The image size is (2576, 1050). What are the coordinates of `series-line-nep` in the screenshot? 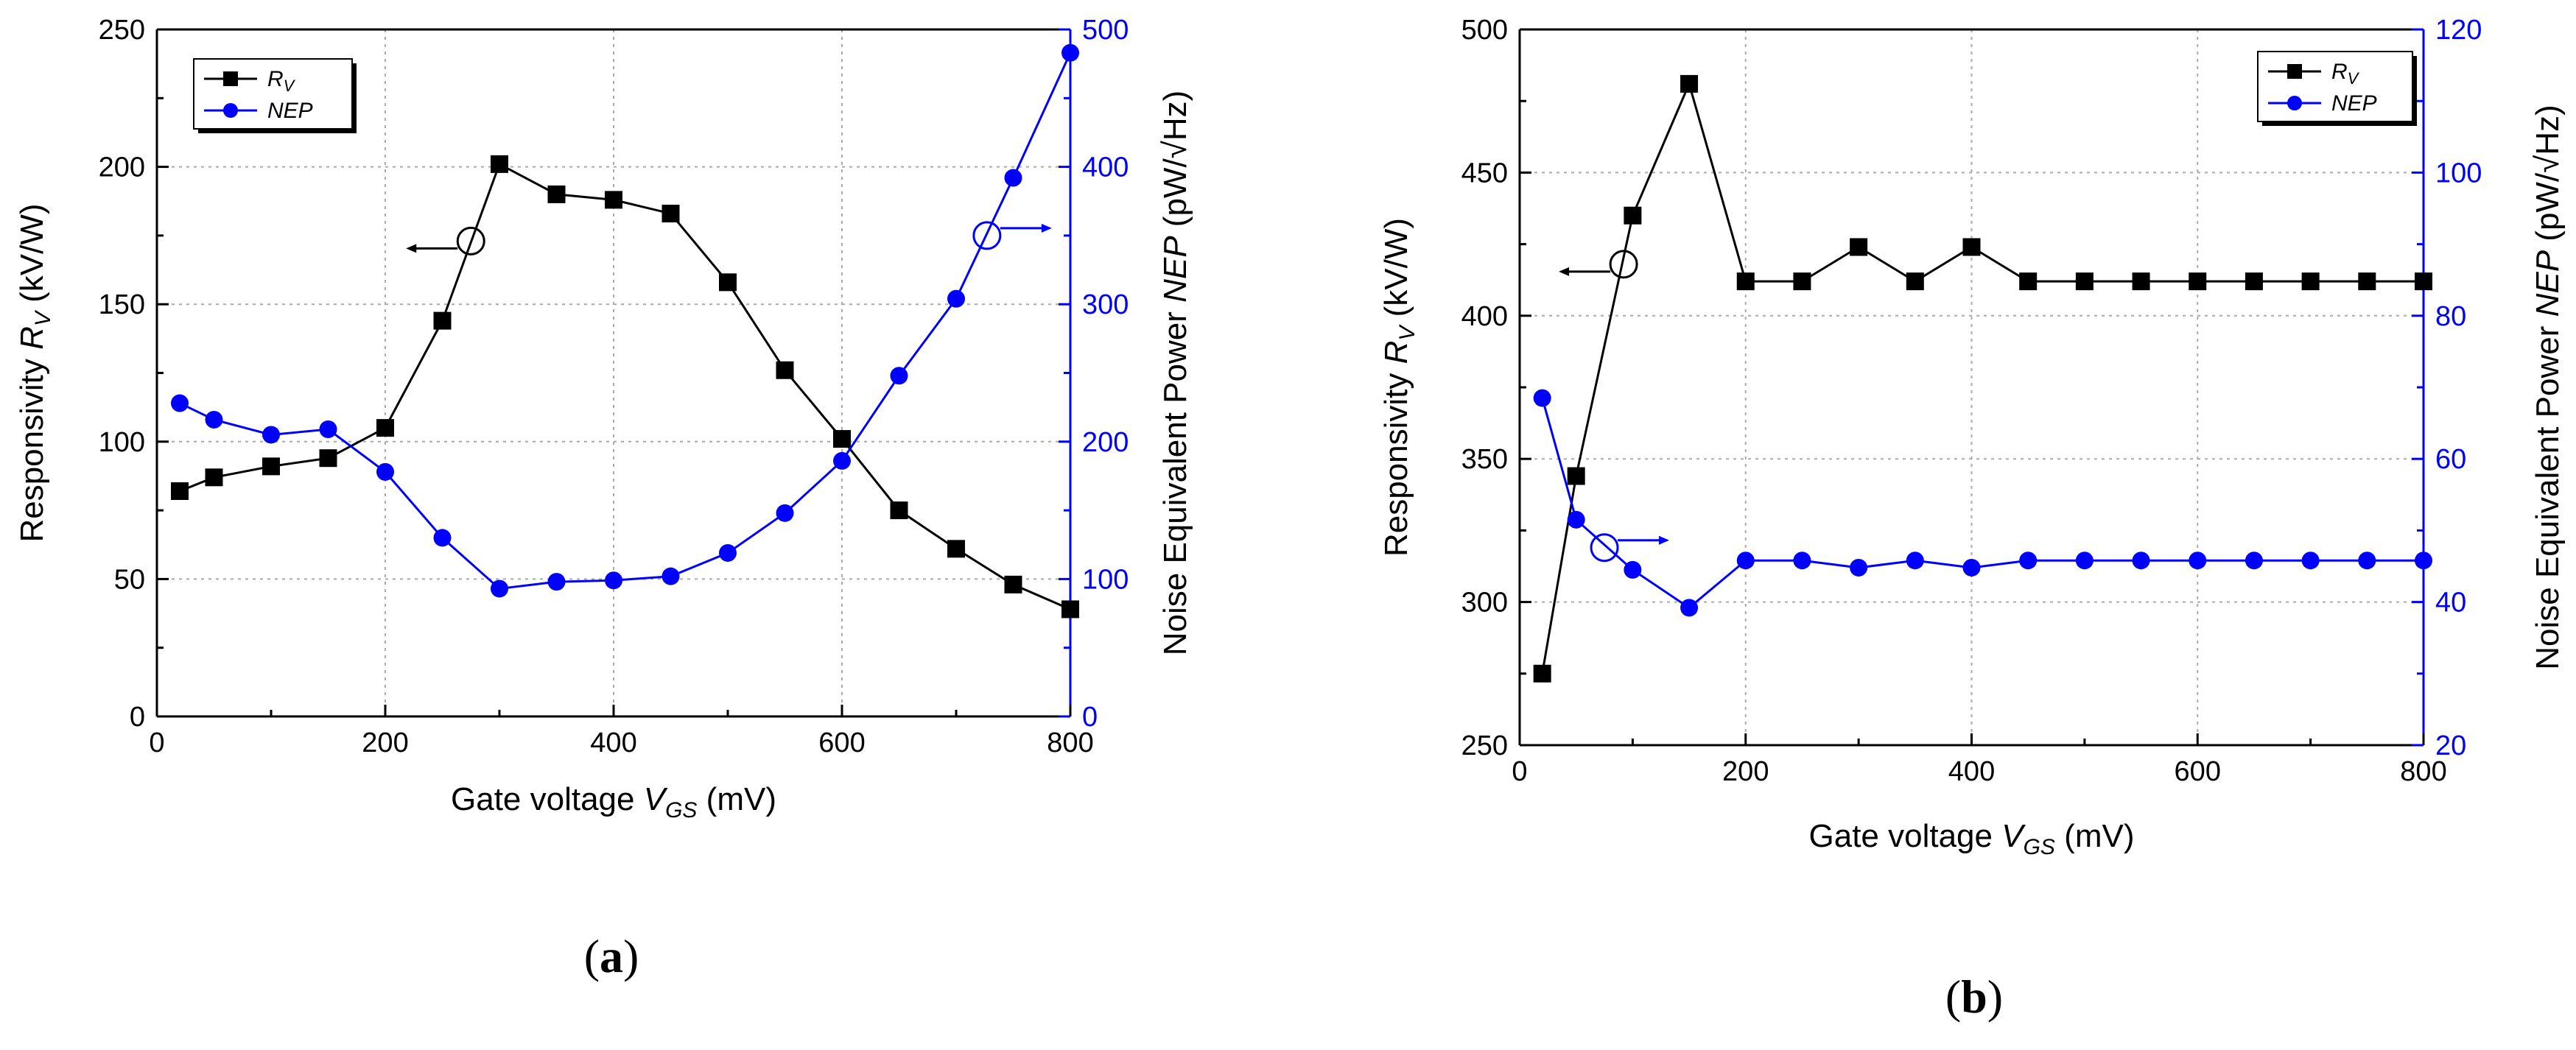 It's located at (1982, 504).